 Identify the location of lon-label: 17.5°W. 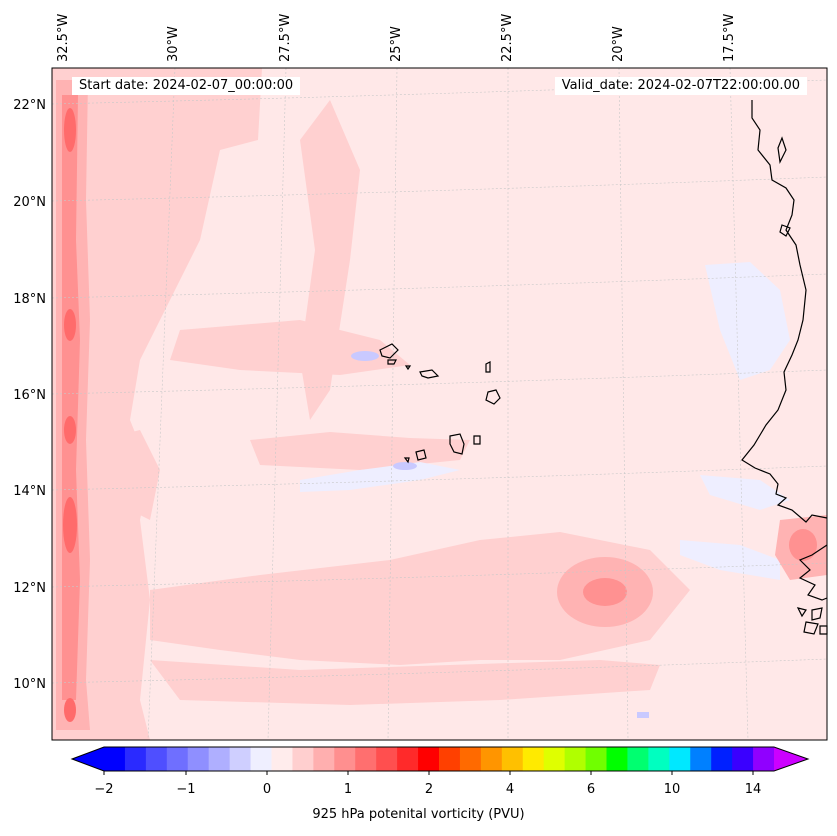
(729, 38).